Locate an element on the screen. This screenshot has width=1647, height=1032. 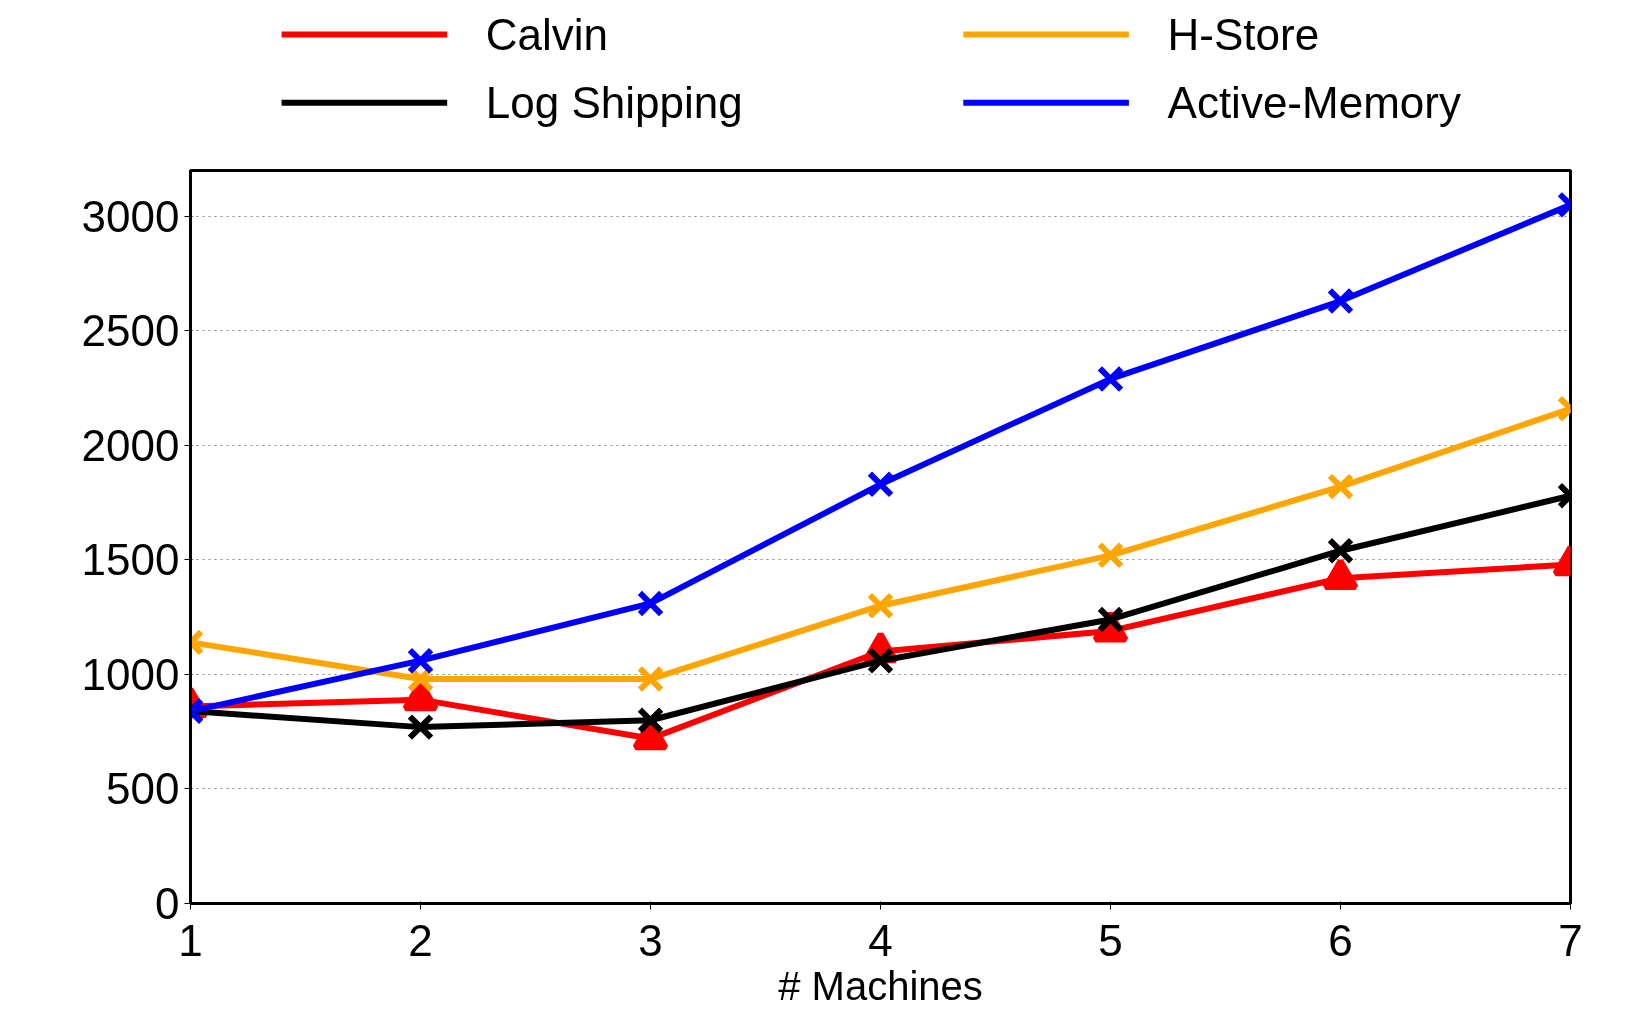
x-tick-label: 2 is located at coordinates (420, 940).